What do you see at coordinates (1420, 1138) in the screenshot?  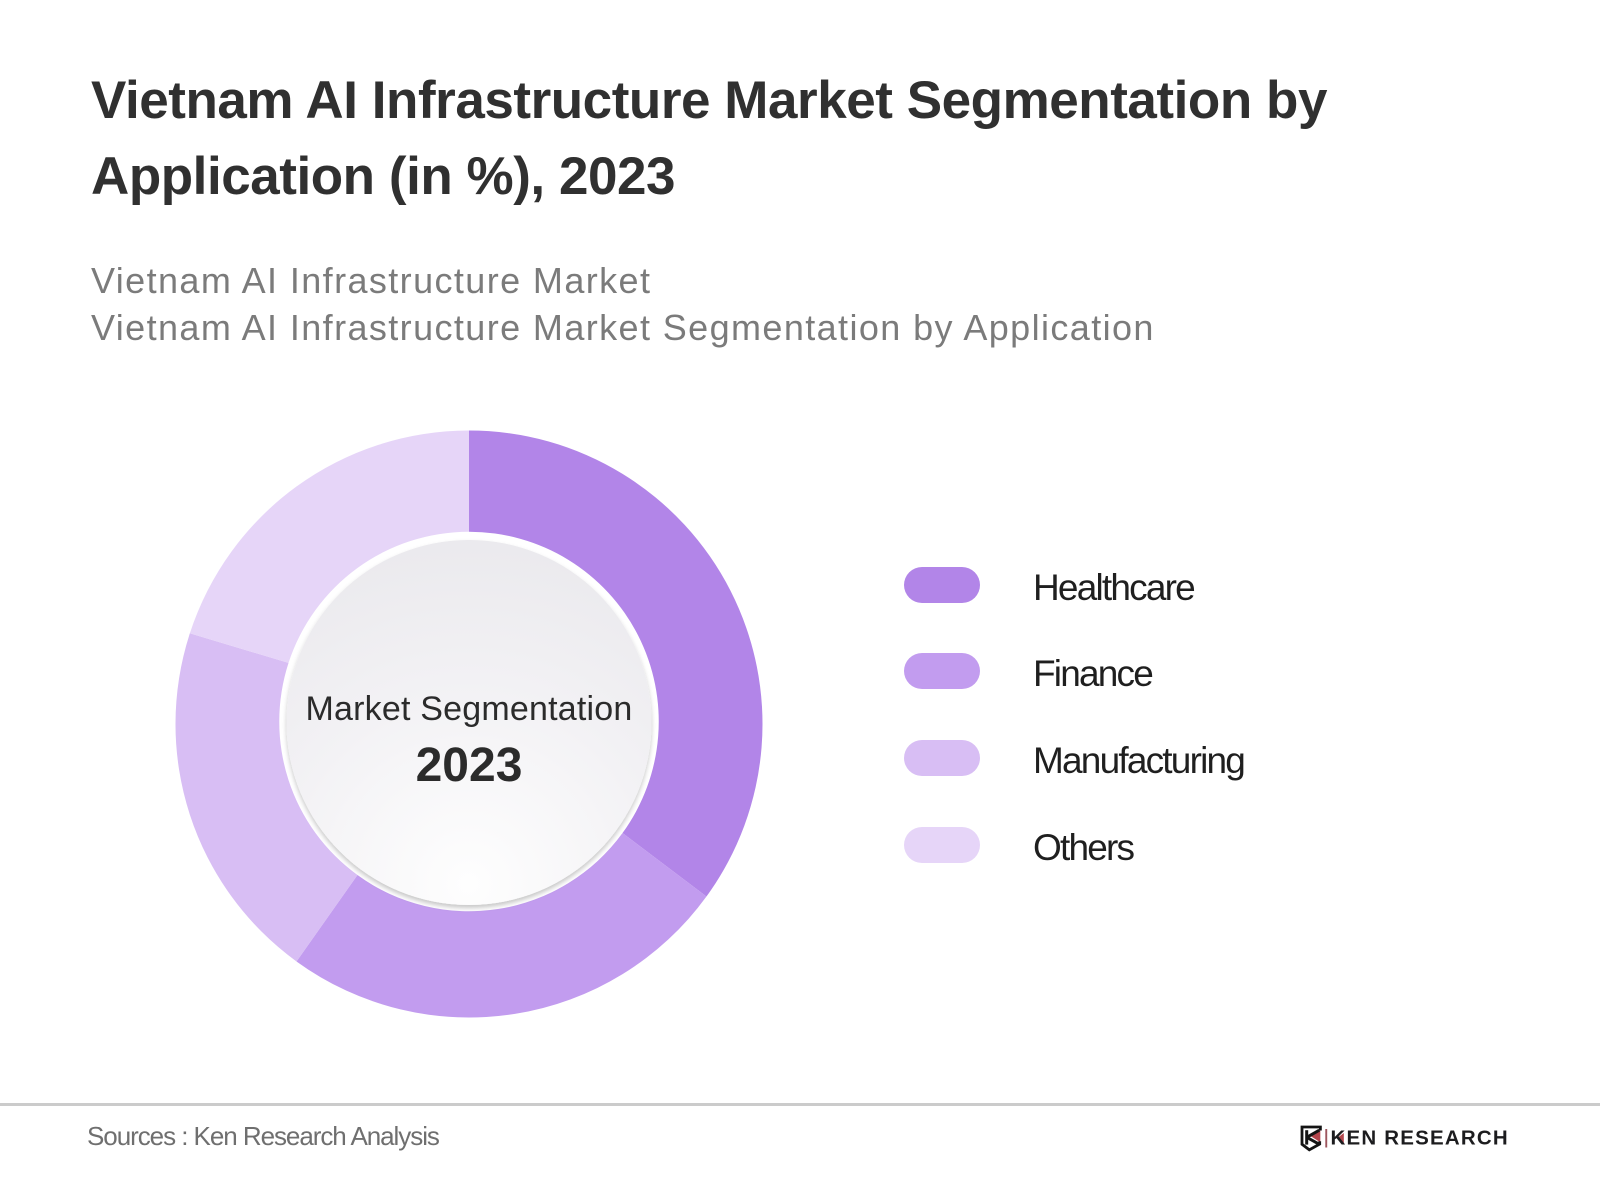 I see `svg-text: KEN RESEARCH` at bounding box center [1420, 1138].